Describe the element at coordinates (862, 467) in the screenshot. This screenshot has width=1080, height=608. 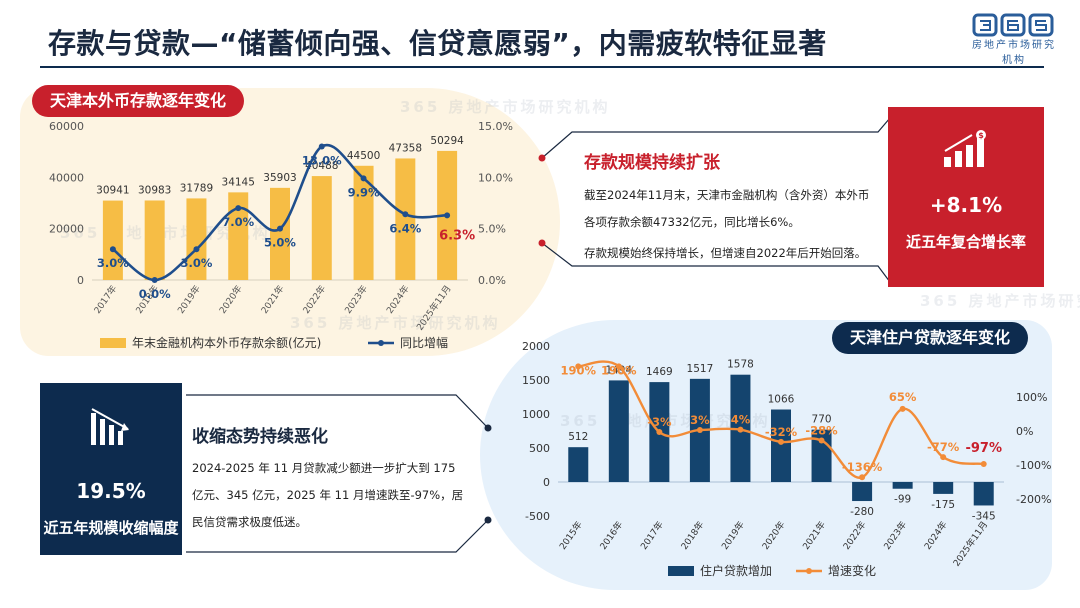
I see `loan-growth-label: -136%` at that location.